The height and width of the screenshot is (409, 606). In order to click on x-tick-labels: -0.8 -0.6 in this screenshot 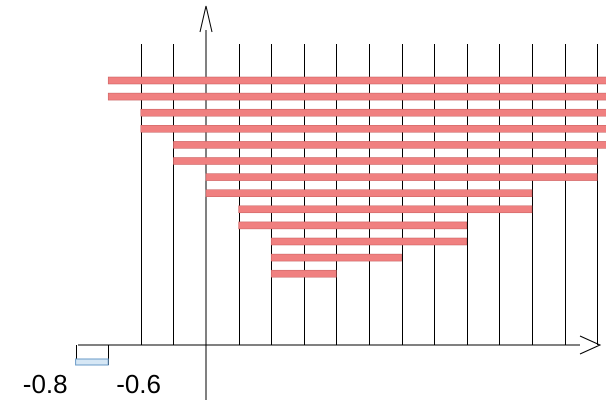, I will do `click(92, 384)`.